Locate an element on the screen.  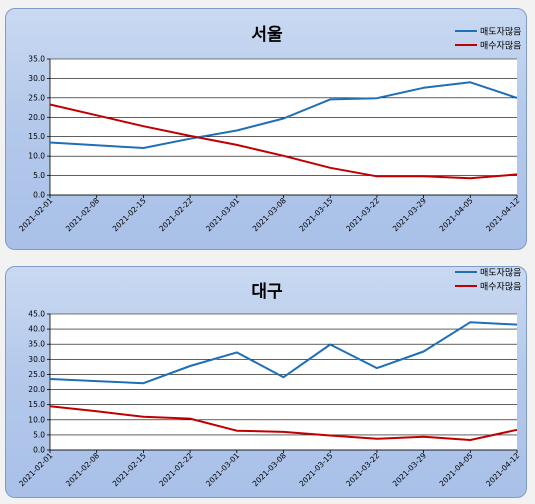
chart-title: 대구 is located at coordinates (267, 292).